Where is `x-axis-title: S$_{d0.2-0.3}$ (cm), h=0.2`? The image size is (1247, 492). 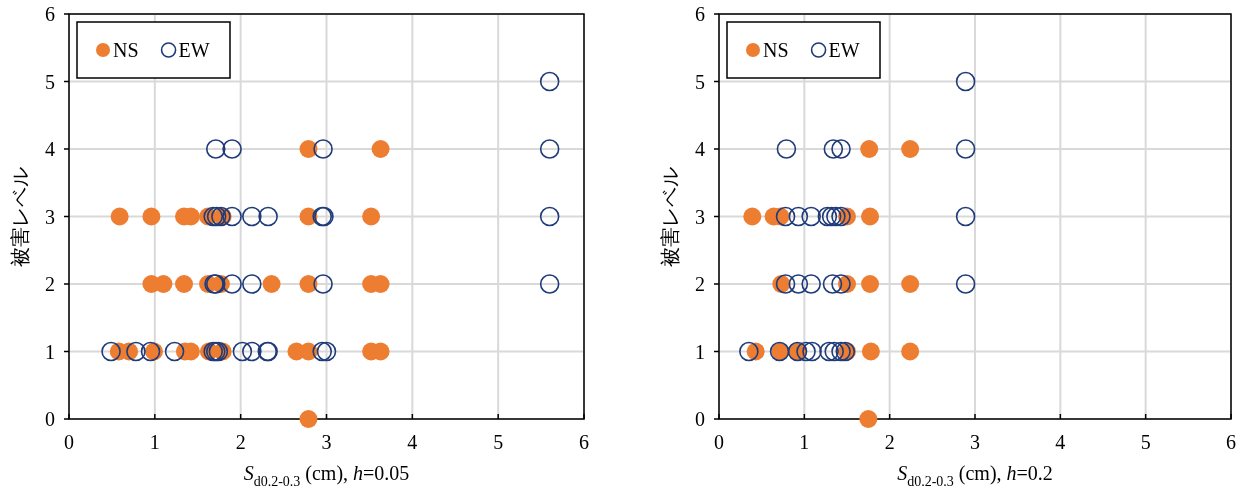 x-axis-title: S$_{d0.2-0.3}$ (cm), h=0.2 is located at coordinates (975, 475).